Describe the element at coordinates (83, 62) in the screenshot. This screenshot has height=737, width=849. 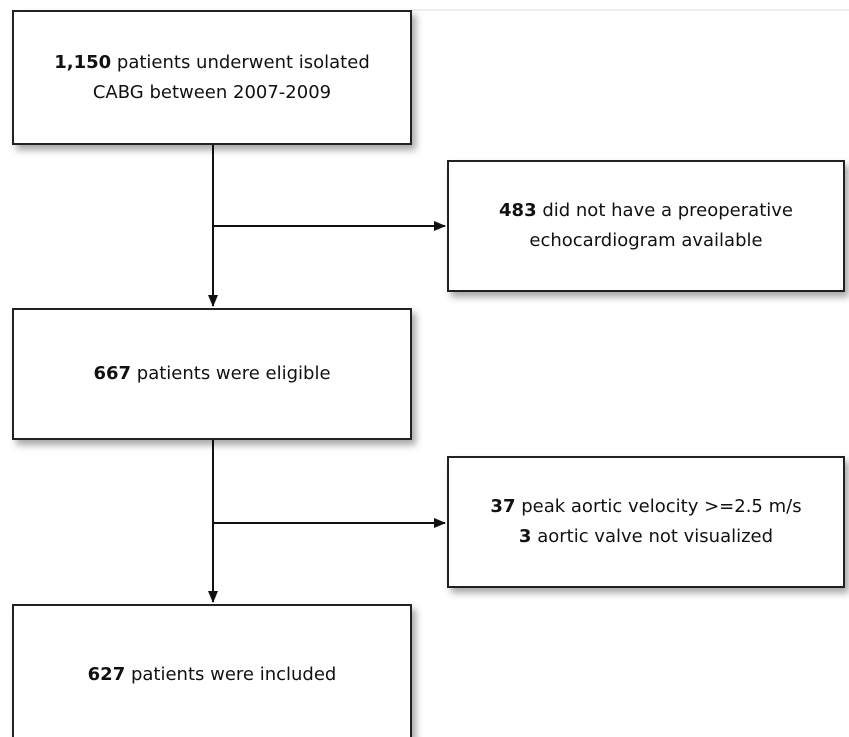
I see `count: 1,150` at that location.